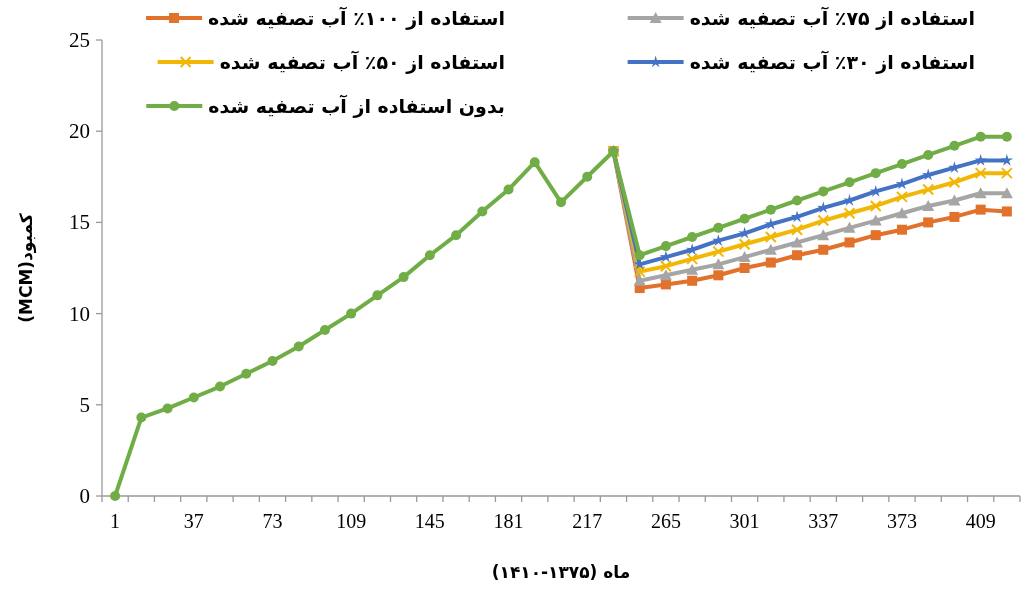 The image size is (1021, 589). What do you see at coordinates (561, 572) in the screenshot?
I see `x-axis-title: ماه (۱۳۷۵-۱۴۱۰)` at bounding box center [561, 572].